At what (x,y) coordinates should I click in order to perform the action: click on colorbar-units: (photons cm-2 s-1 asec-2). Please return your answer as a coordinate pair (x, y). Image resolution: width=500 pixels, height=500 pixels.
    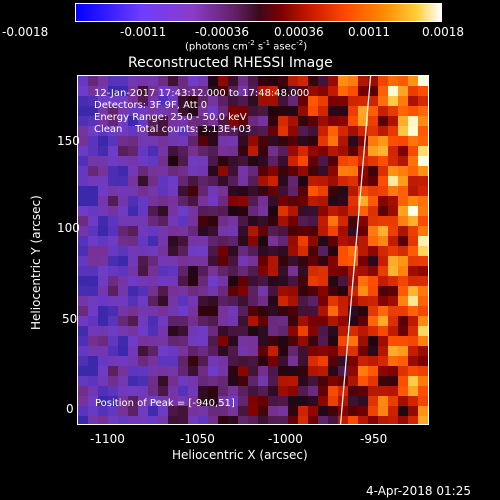
    Looking at the image, I should click on (246, 45).